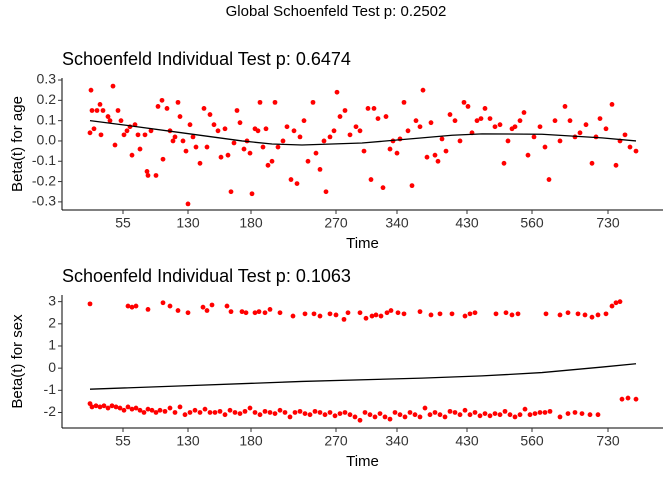 This screenshot has width=672, height=480. What do you see at coordinates (17, 361) in the screenshot?
I see `y-axis-label: Beta(t) for sex` at bounding box center [17, 361].